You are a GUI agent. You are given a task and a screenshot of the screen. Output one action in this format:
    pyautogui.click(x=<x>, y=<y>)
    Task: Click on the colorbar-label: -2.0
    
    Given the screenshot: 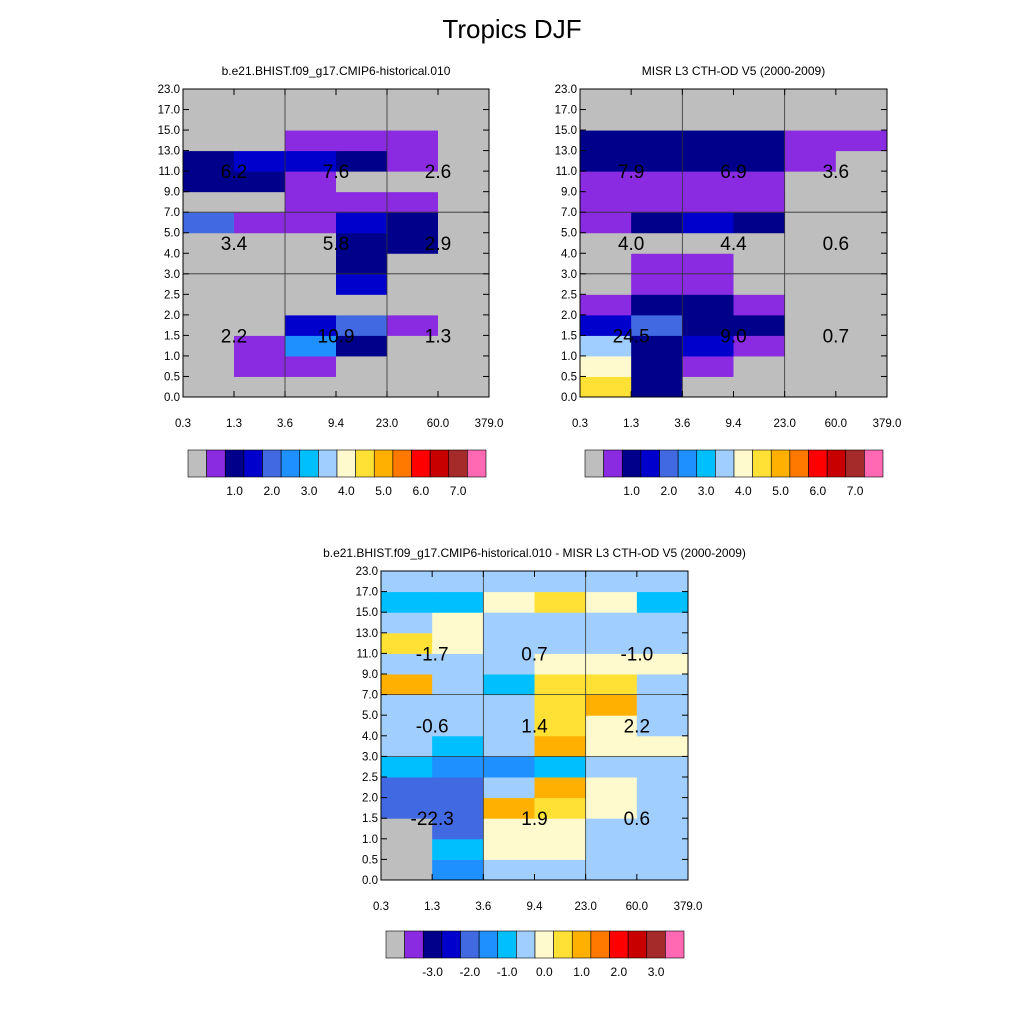 What is the action you would take?
    pyautogui.click(x=469, y=972)
    